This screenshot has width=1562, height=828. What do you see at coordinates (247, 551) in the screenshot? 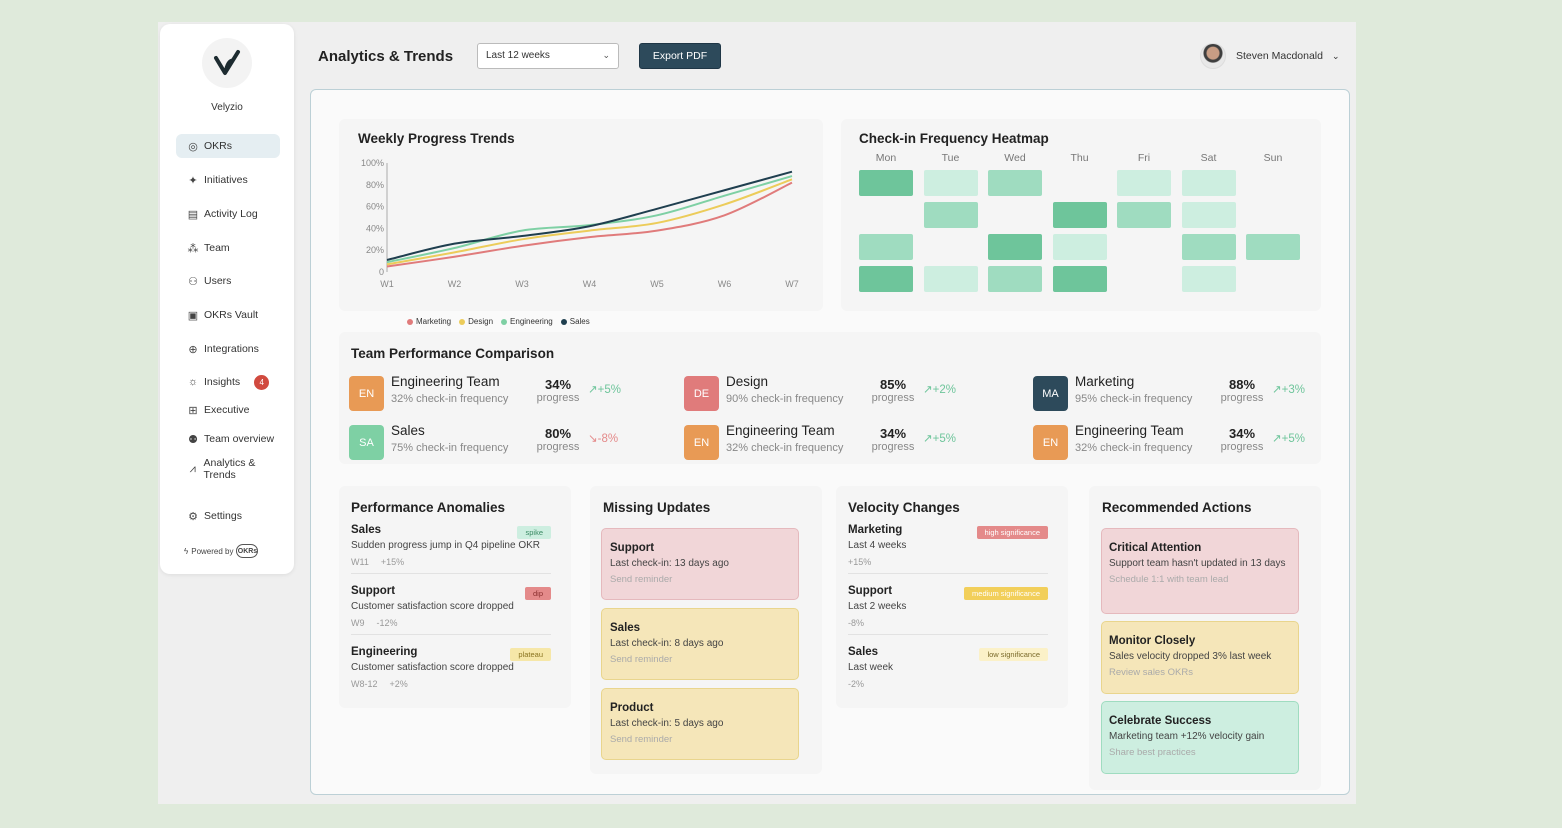
I see `okrs-logo: OKRs` at bounding box center [247, 551].